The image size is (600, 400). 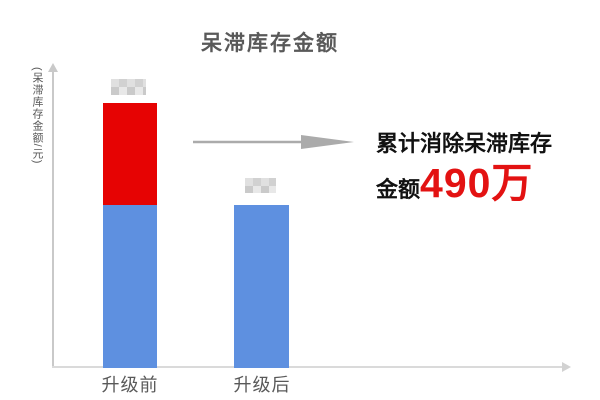 I want to click on y-axis-line, so click(x=53, y=220).